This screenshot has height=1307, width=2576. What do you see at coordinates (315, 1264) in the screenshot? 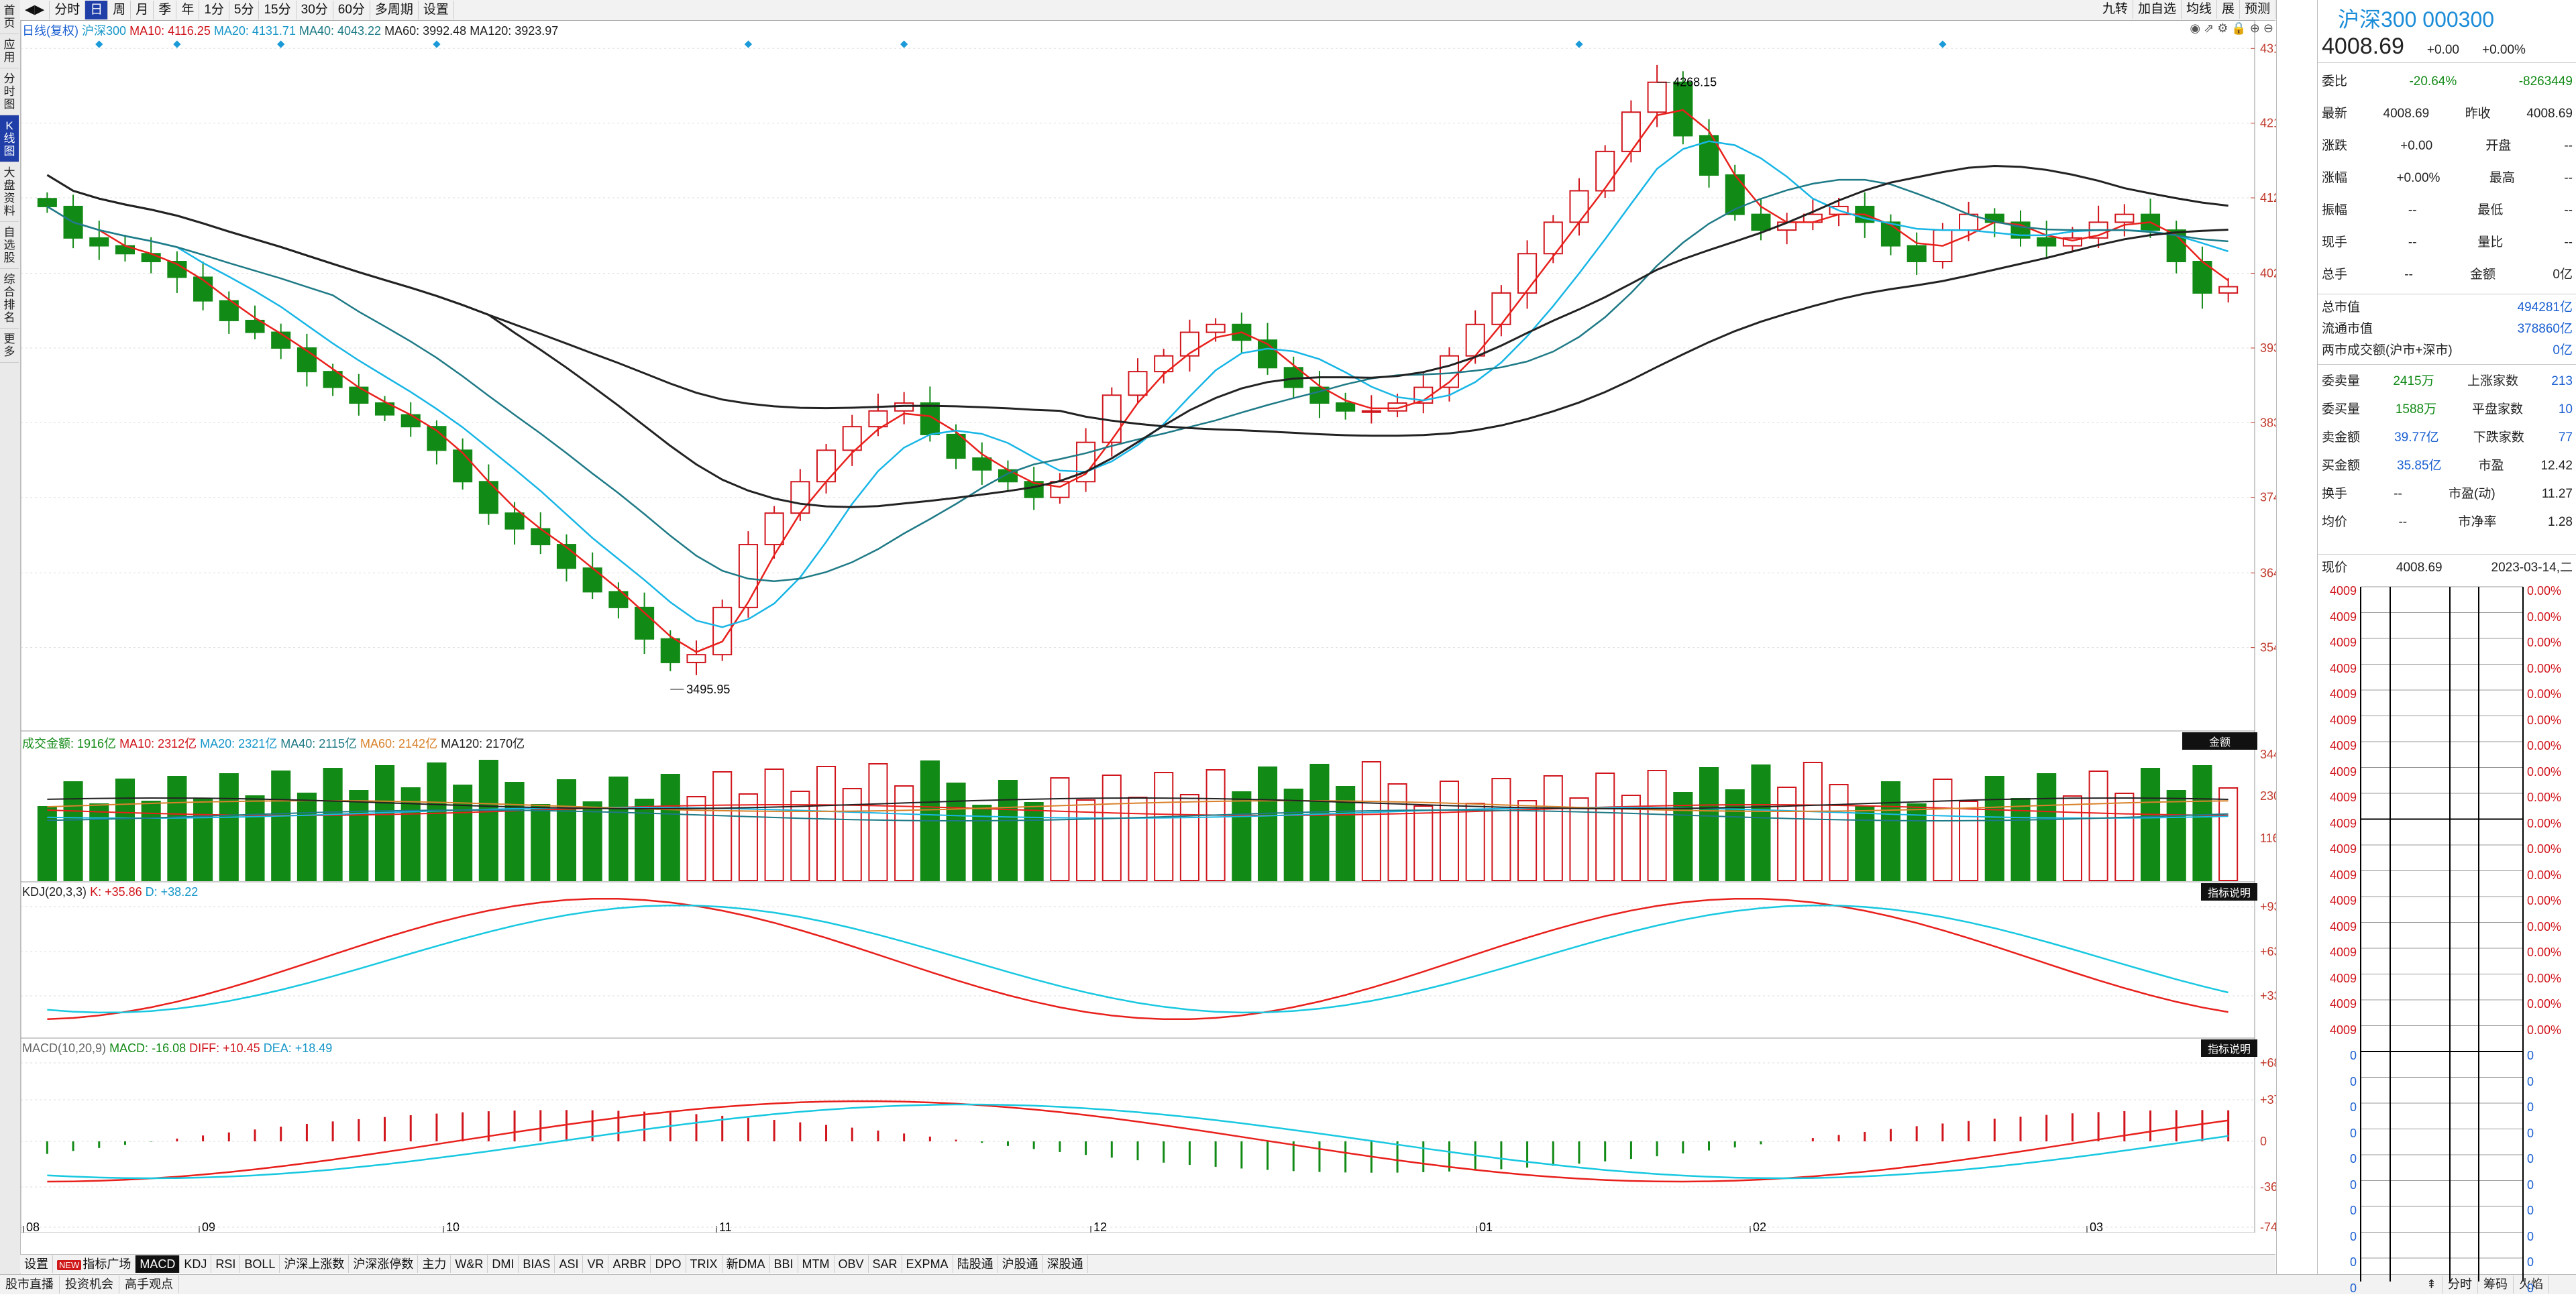
I see `indicator-tab-6: 沪深上涨数` at bounding box center [315, 1264].